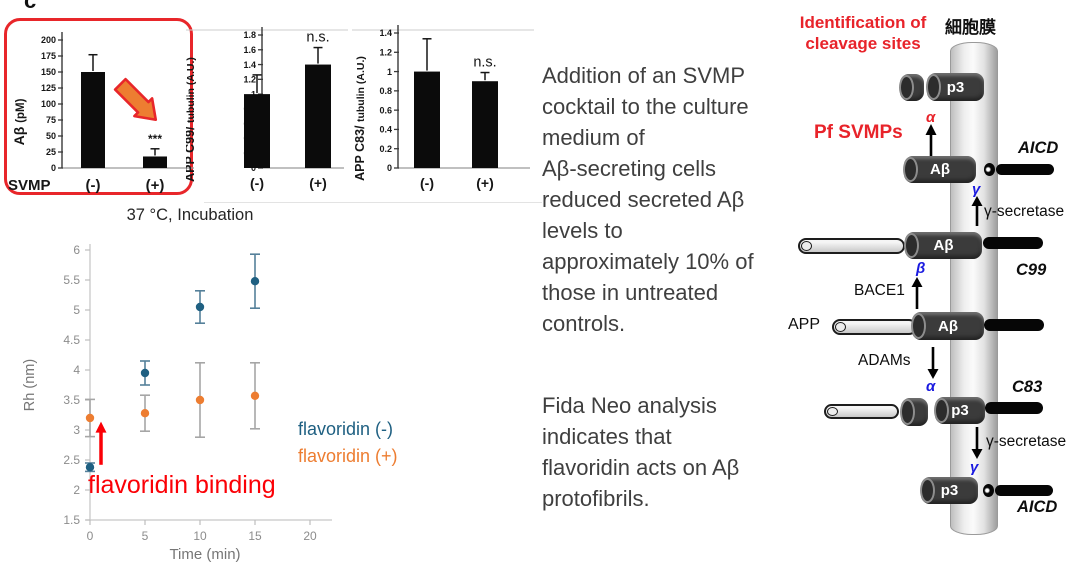 This screenshot has width=1083, height=575. Describe the element at coordinates (249, 35) in the screenshot. I see `svg-text: 1.8` at that location.